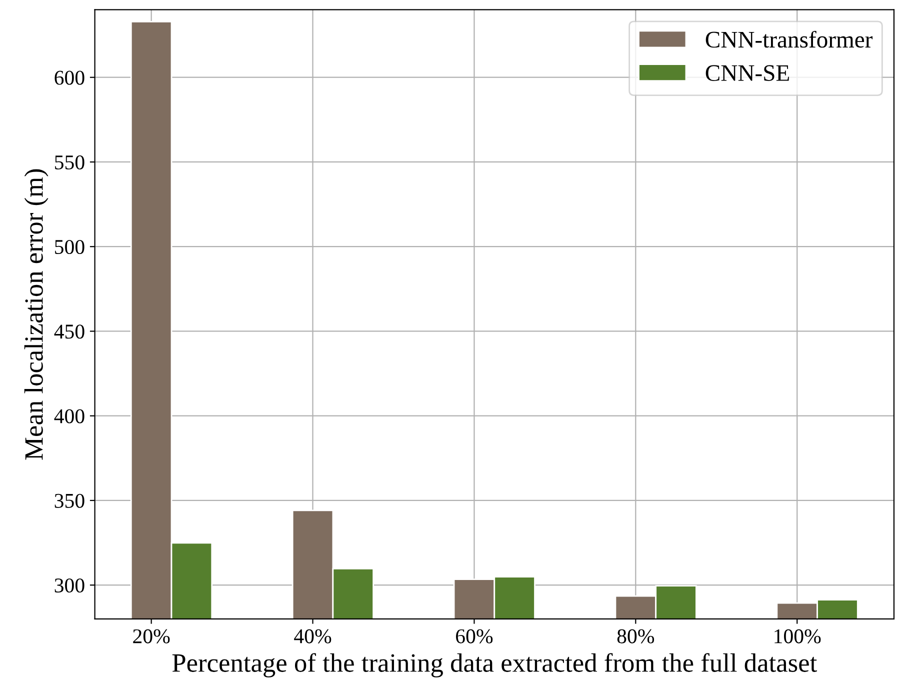  What do you see at coordinates (635, 636) in the screenshot?
I see `x-tick-label: 80%` at bounding box center [635, 636].